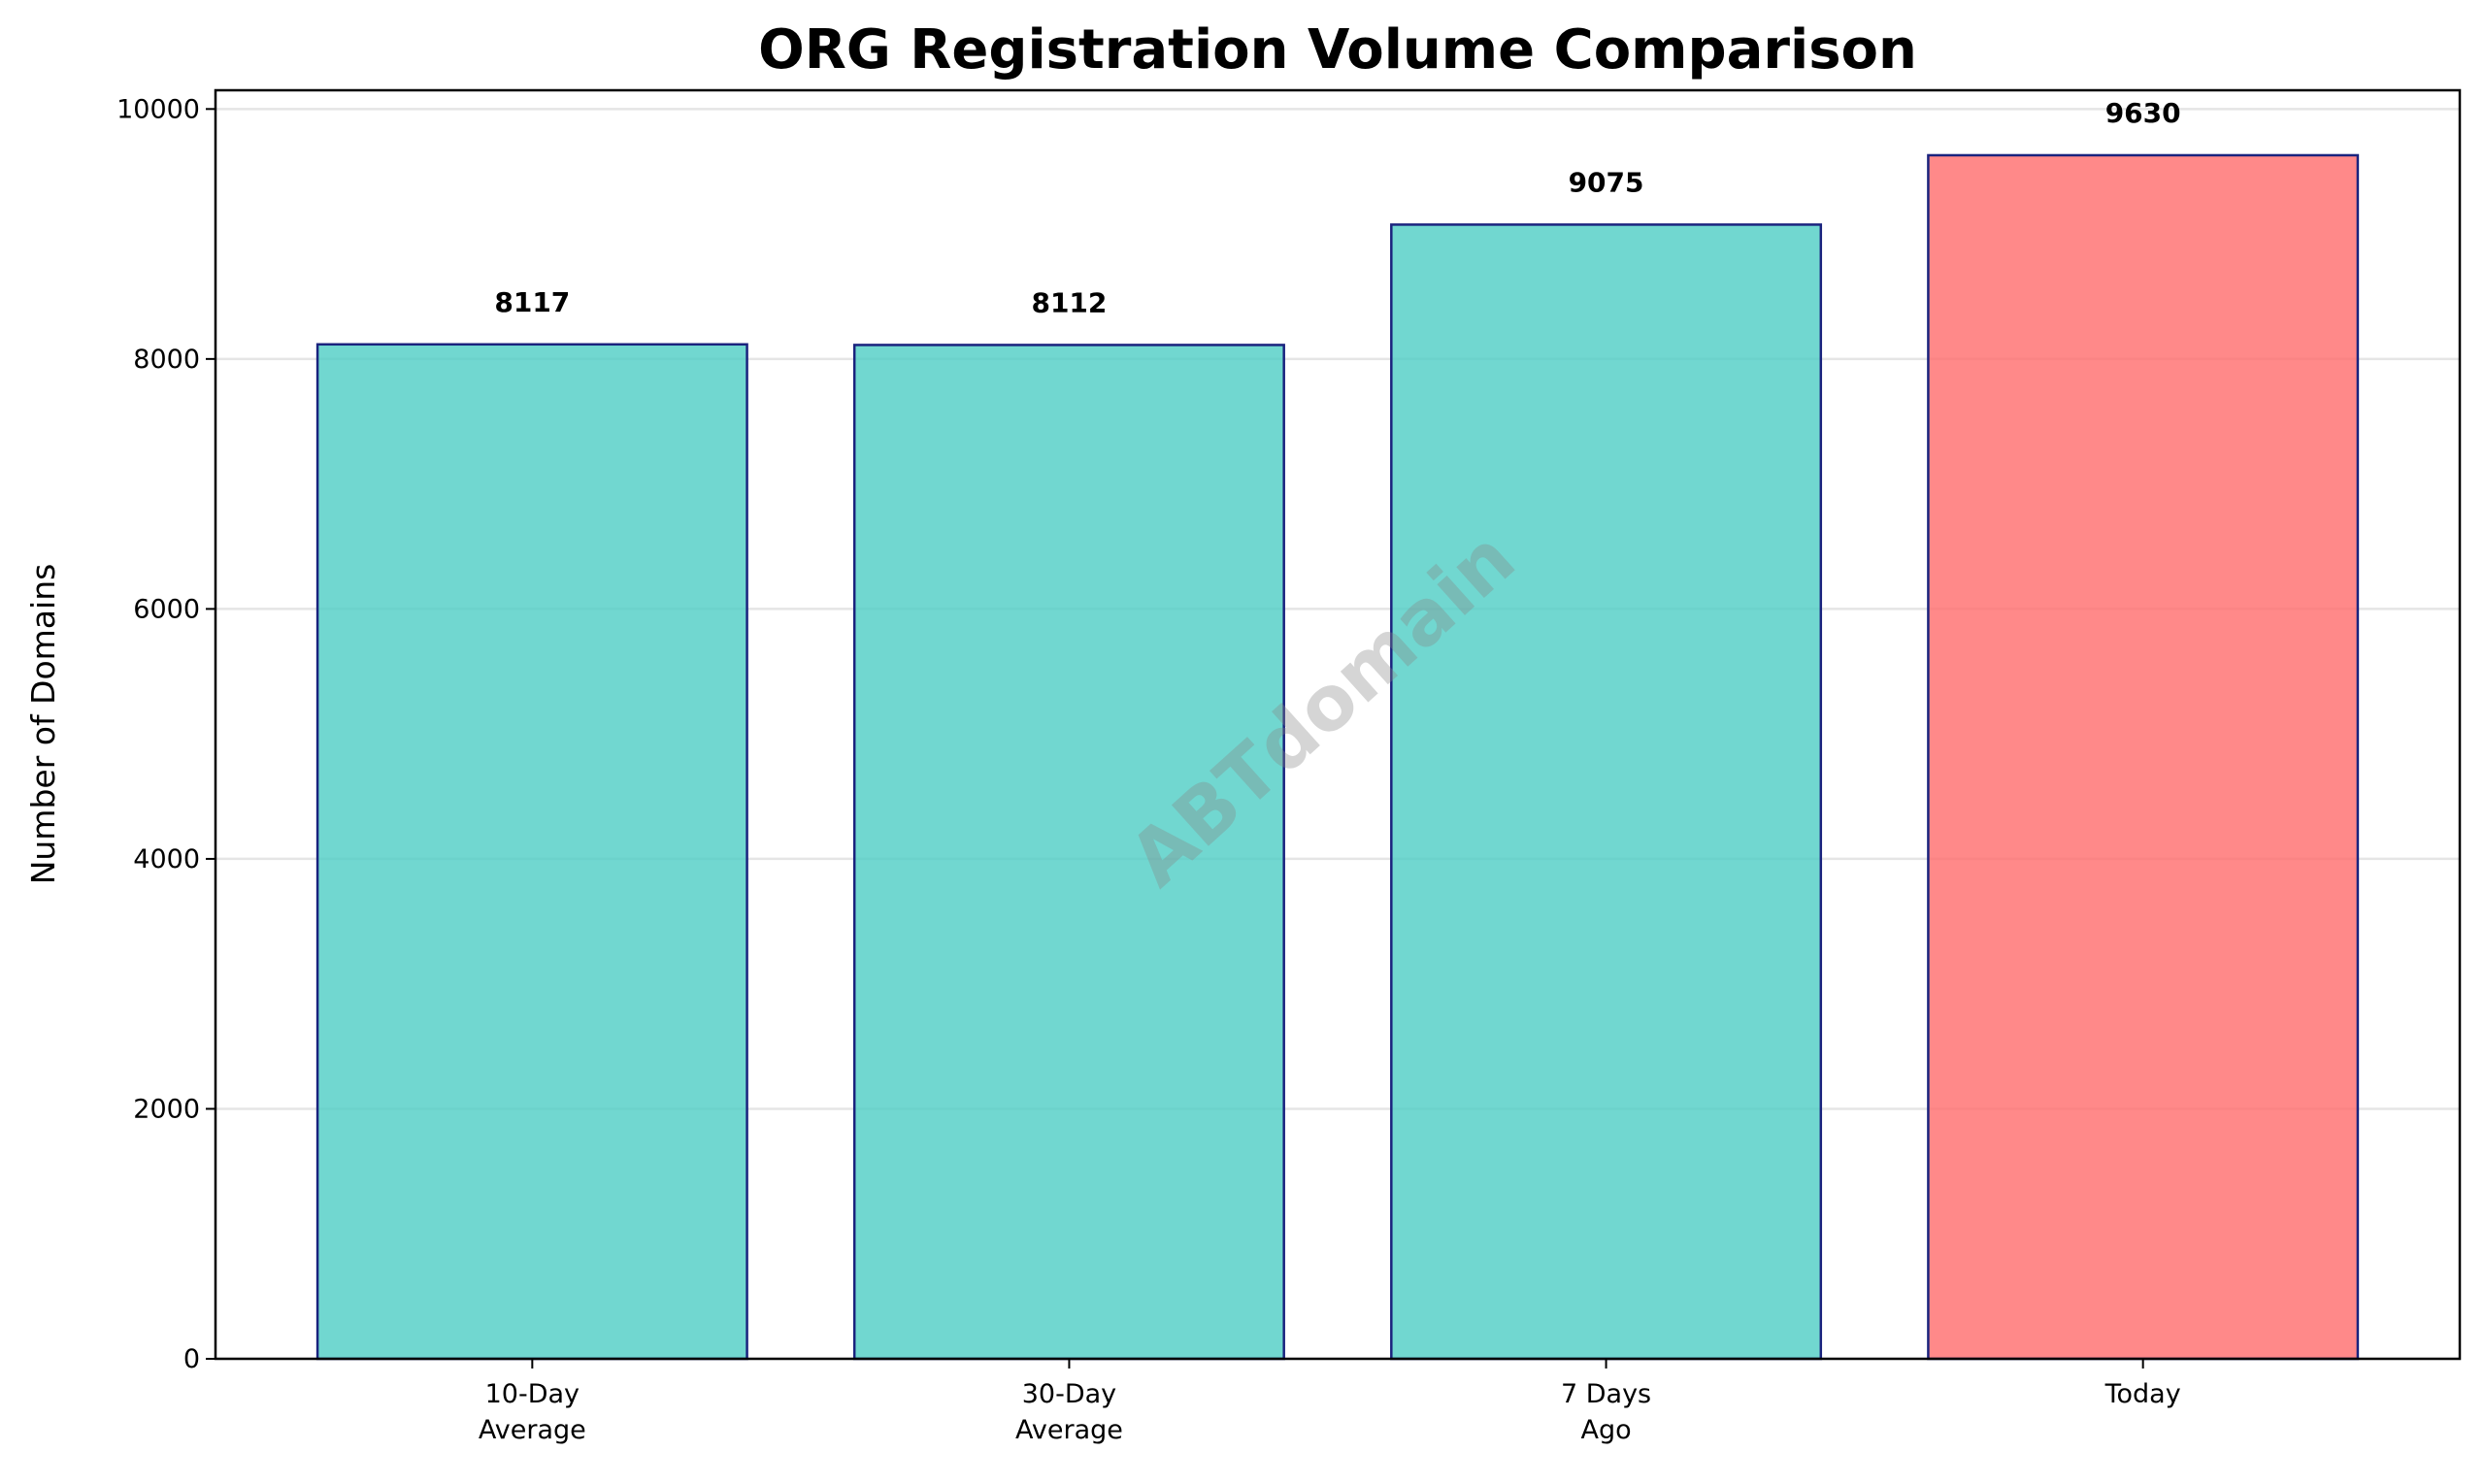  What do you see at coordinates (533, 1412) in the screenshot?
I see `x-tick-label: 10-Day Average` at bounding box center [533, 1412].